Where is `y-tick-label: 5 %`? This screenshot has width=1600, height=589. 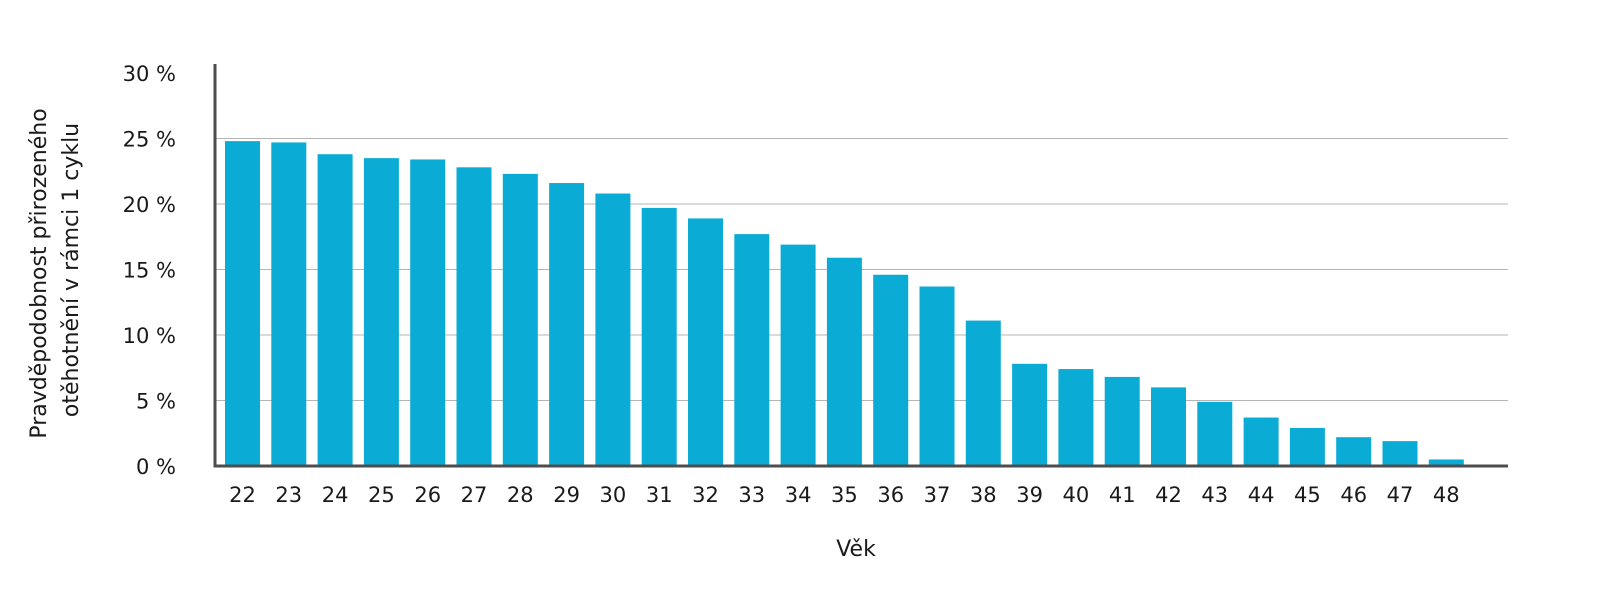 y-tick-label: 5 % is located at coordinates (156, 402).